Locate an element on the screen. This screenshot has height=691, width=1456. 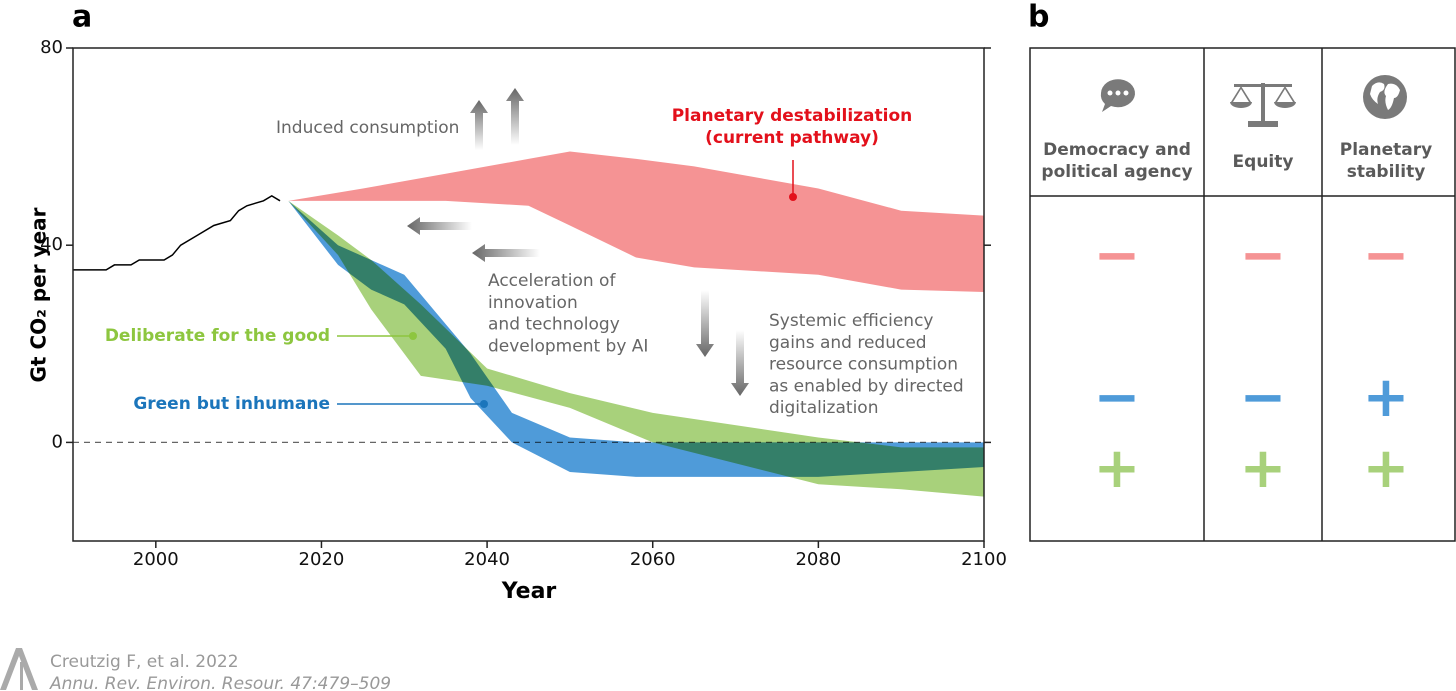
column-header: Planetary is located at coordinates (1386, 150).